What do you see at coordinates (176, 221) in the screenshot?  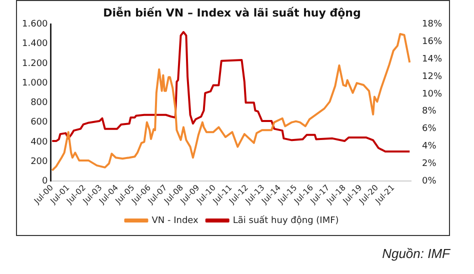 I see `legend-label: VN - Index` at bounding box center [176, 221].